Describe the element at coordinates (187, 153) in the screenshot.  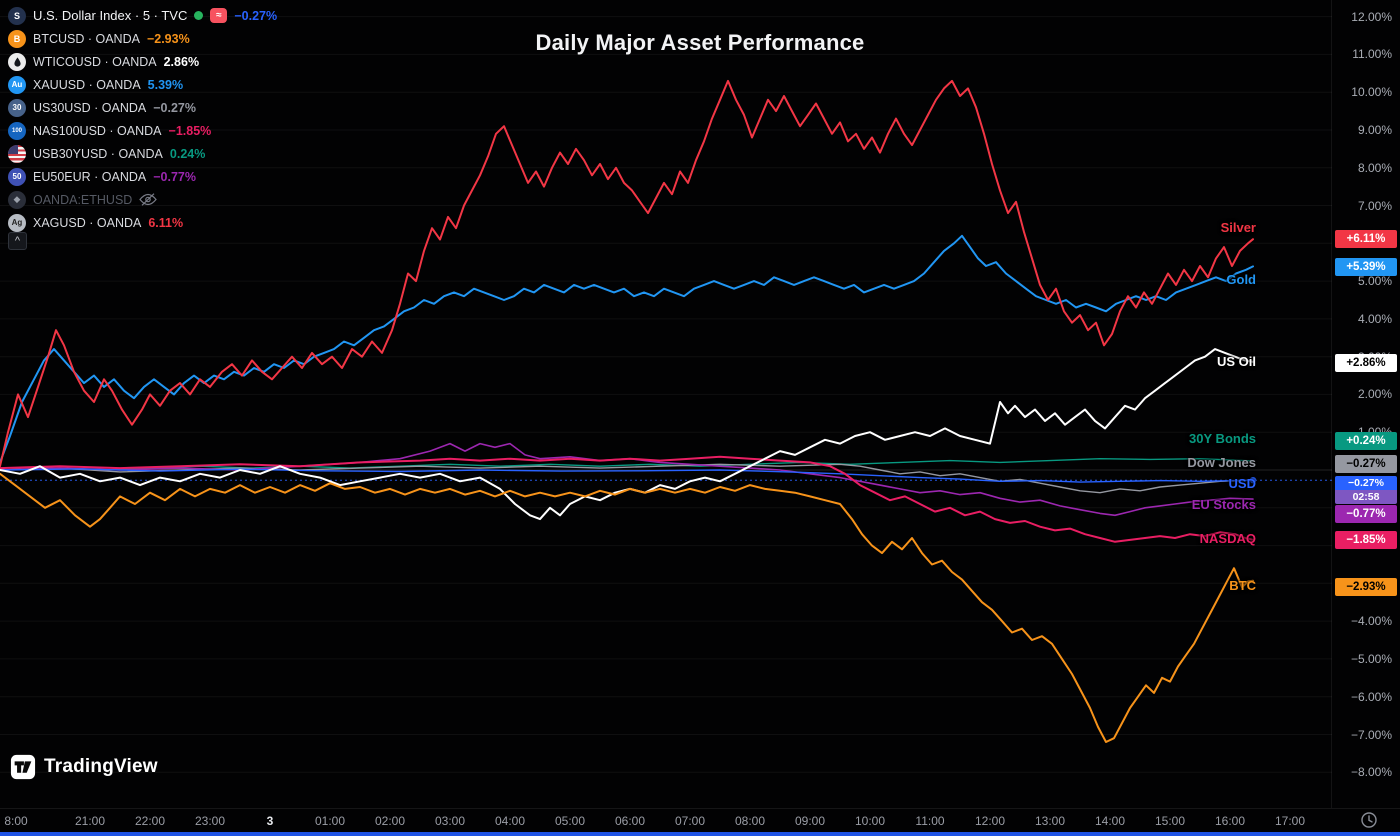
I see `change-percent: 0.24%` at that location.